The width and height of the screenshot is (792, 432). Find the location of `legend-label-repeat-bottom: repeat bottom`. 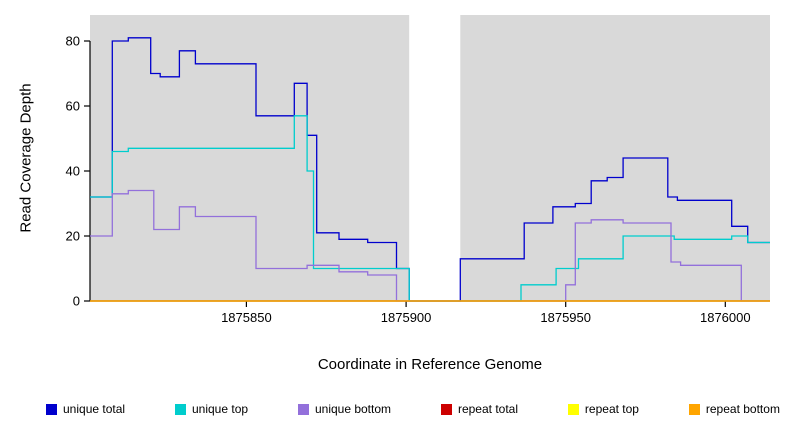

legend-label-repeat-bottom: repeat bottom is located at coordinates (742, 409).